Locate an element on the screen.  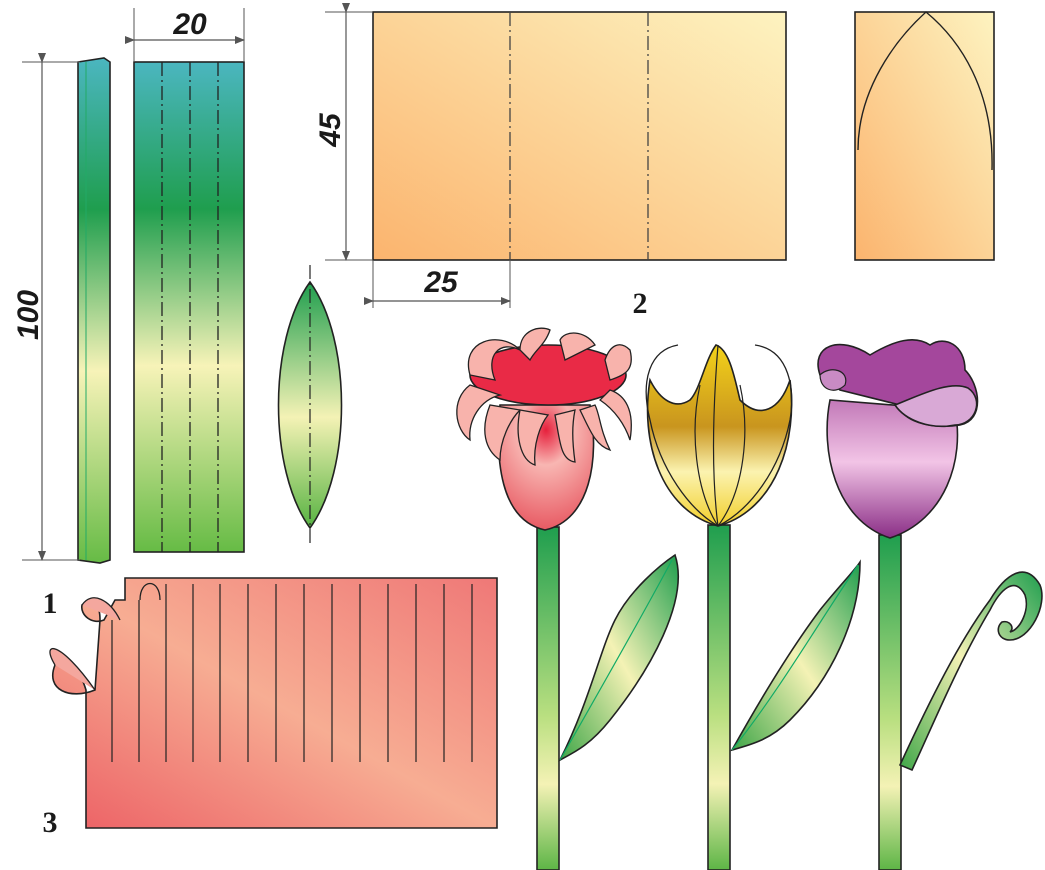
yellow-tulip is located at coordinates (753, 607).